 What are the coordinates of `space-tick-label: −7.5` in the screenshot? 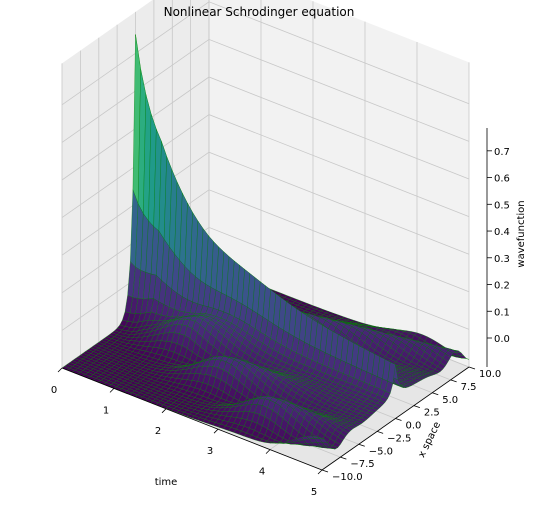 It's located at (362, 464).